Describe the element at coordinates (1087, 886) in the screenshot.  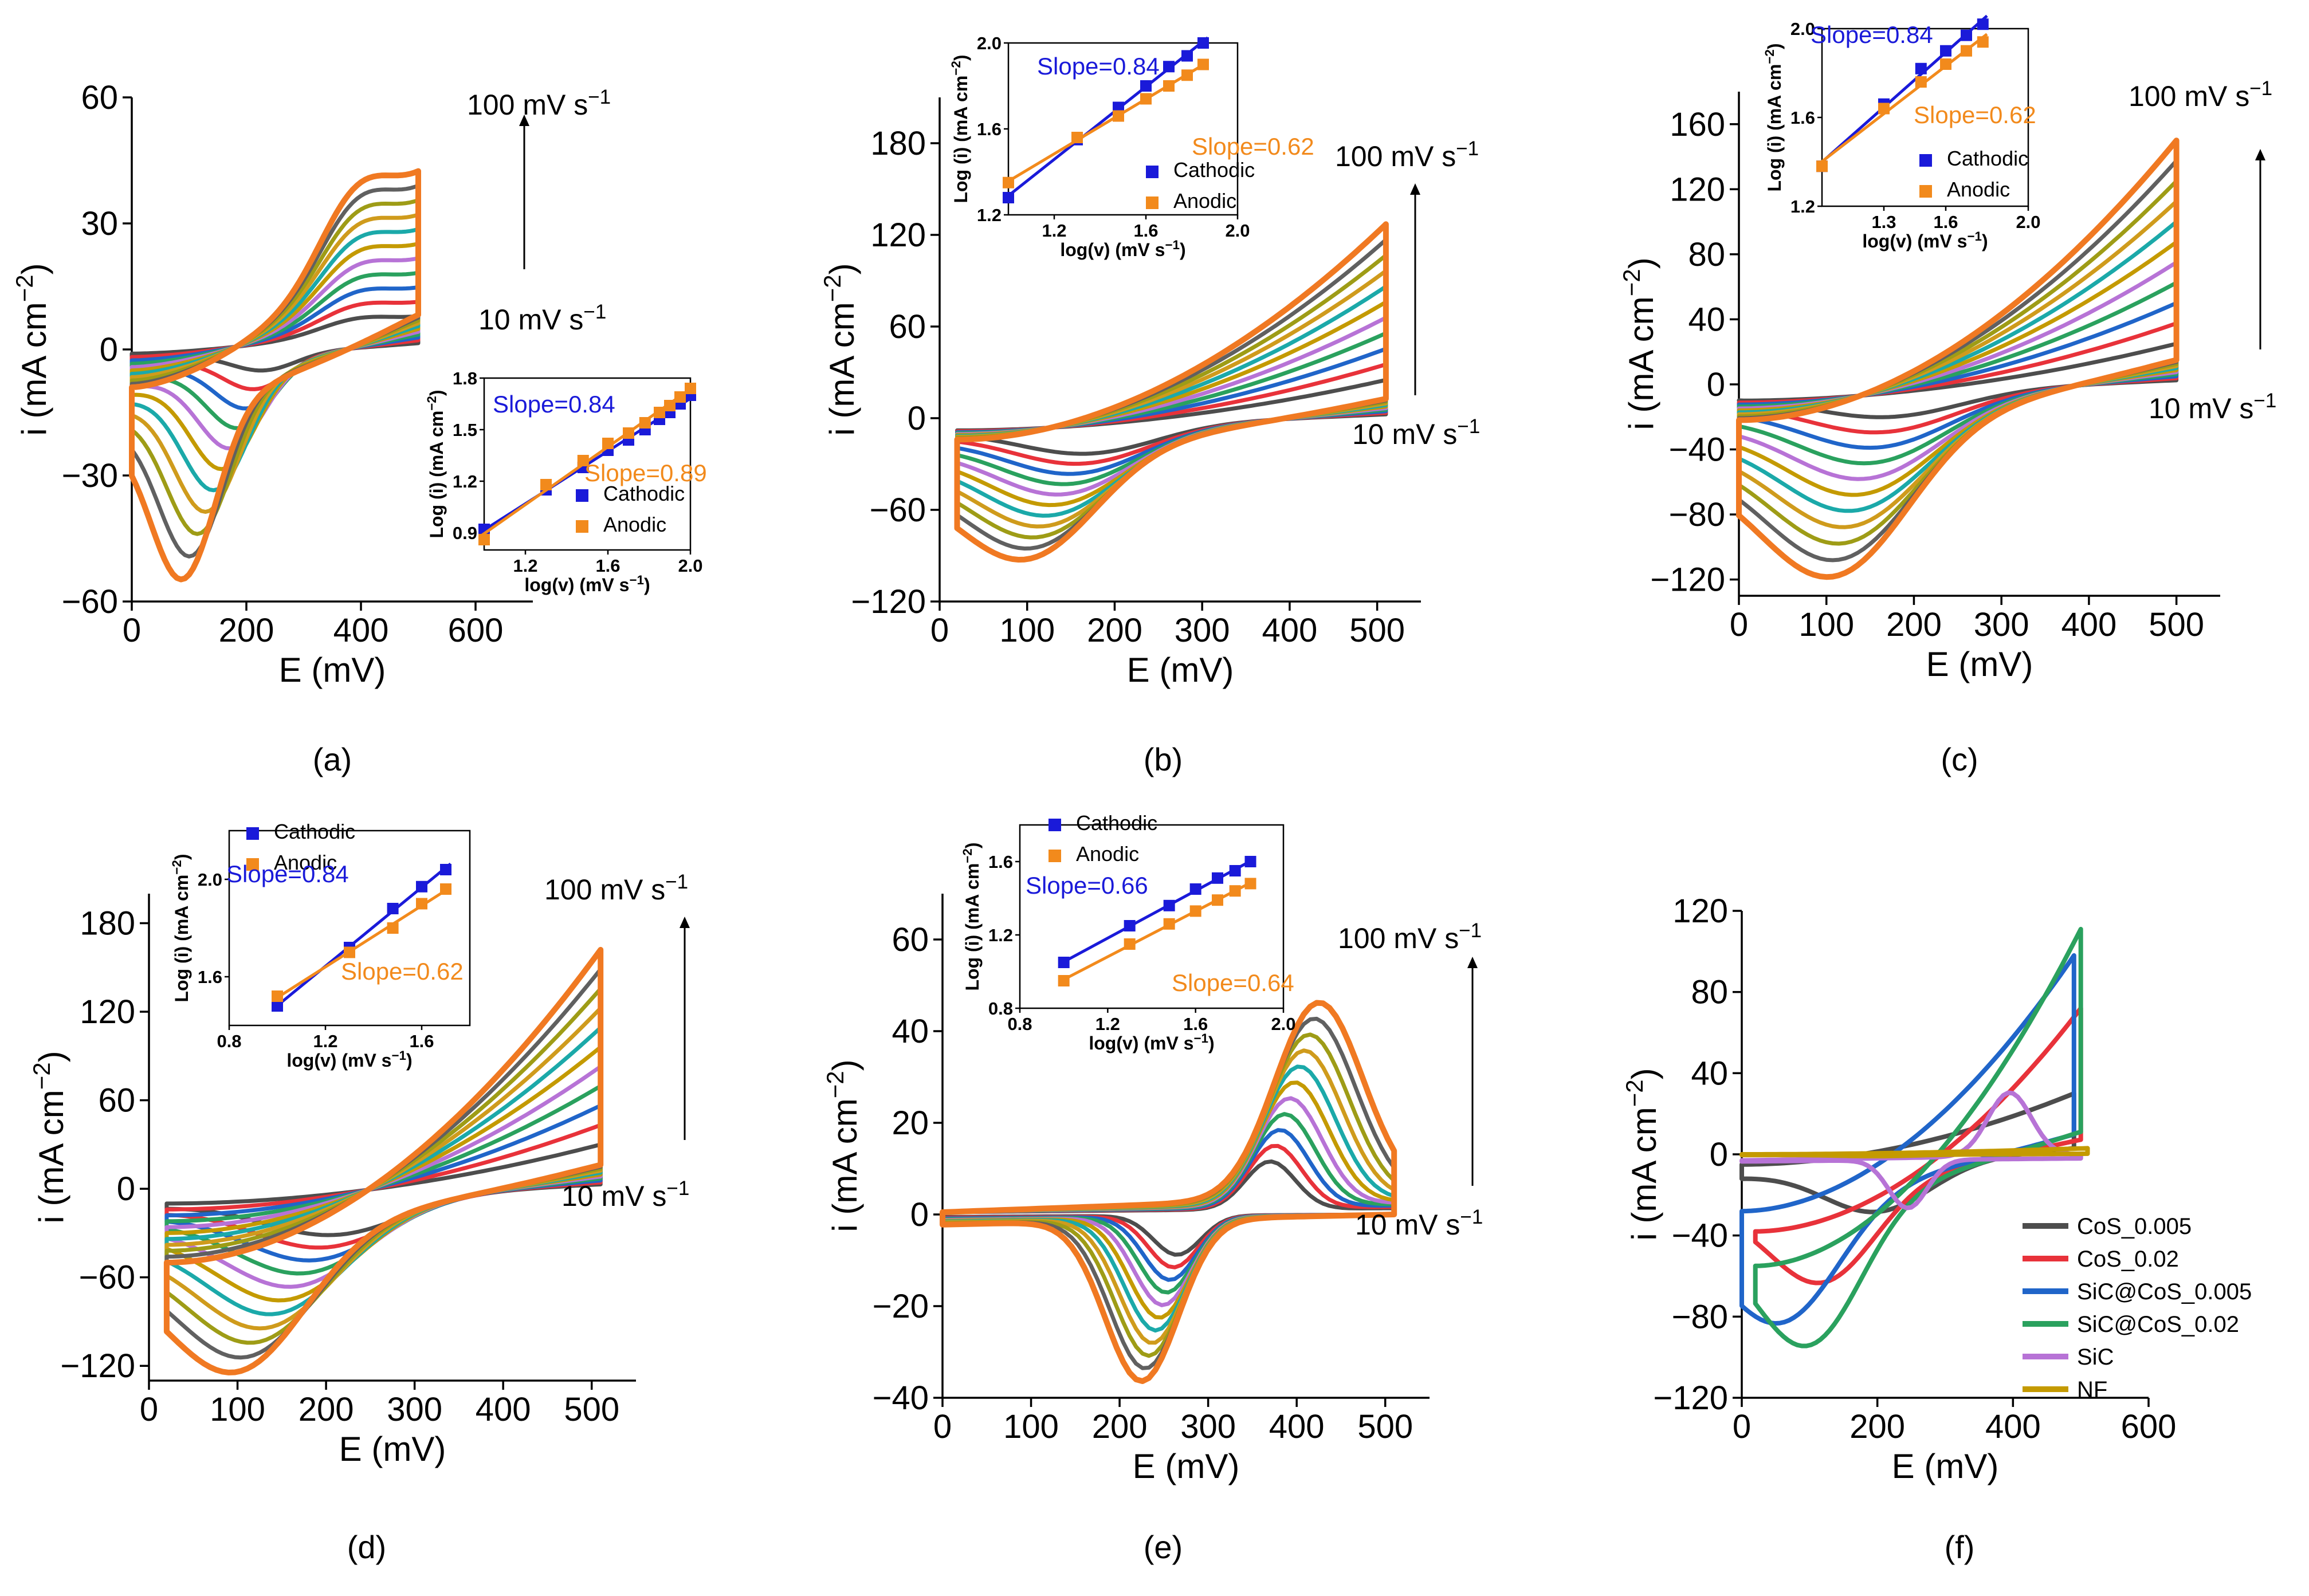
I see `slope-cathodic-label: Slope=0.66` at that location.